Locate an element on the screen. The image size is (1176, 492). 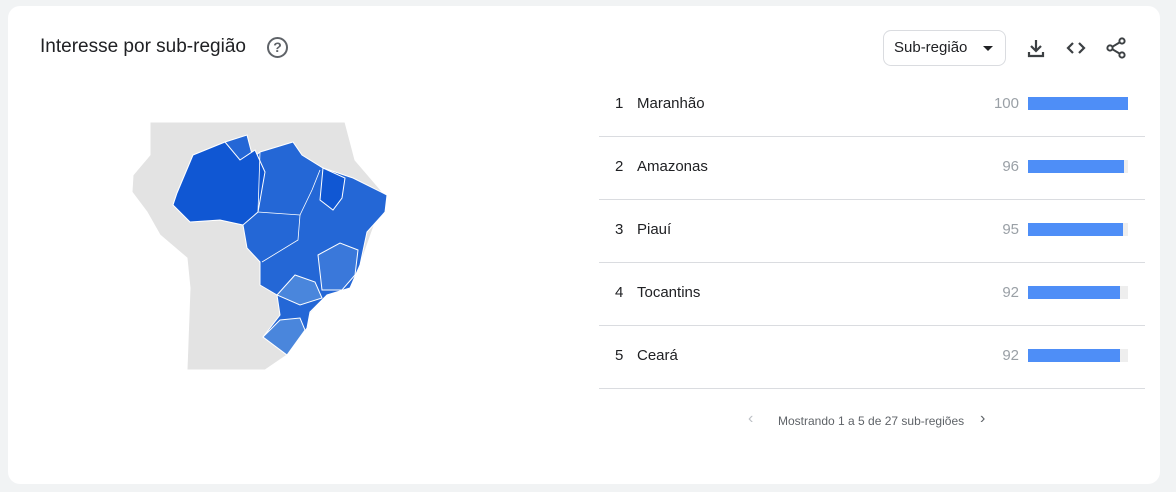
region-name: Tocantins is located at coordinates (669, 292).